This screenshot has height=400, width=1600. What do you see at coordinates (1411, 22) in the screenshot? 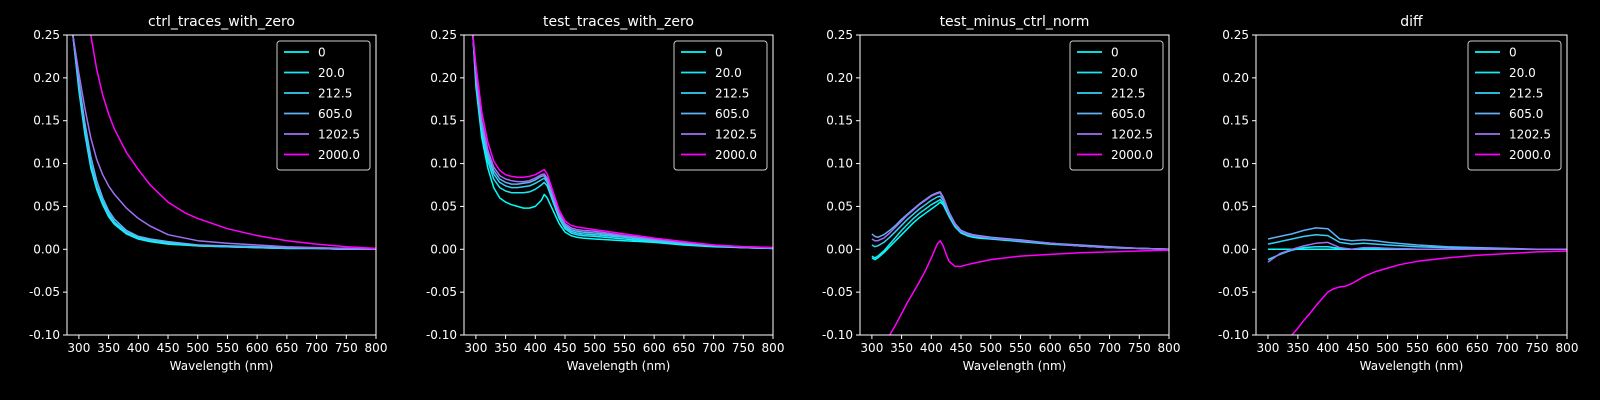
I see `chart-title: diff` at bounding box center [1411, 22].